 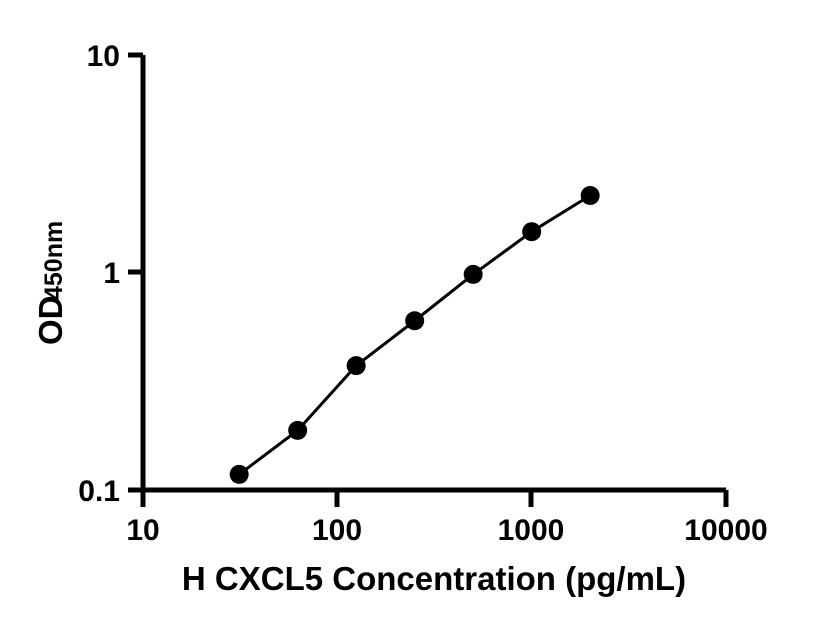 I want to click on x-tick-label-1000: 1000, so click(x=531, y=530).